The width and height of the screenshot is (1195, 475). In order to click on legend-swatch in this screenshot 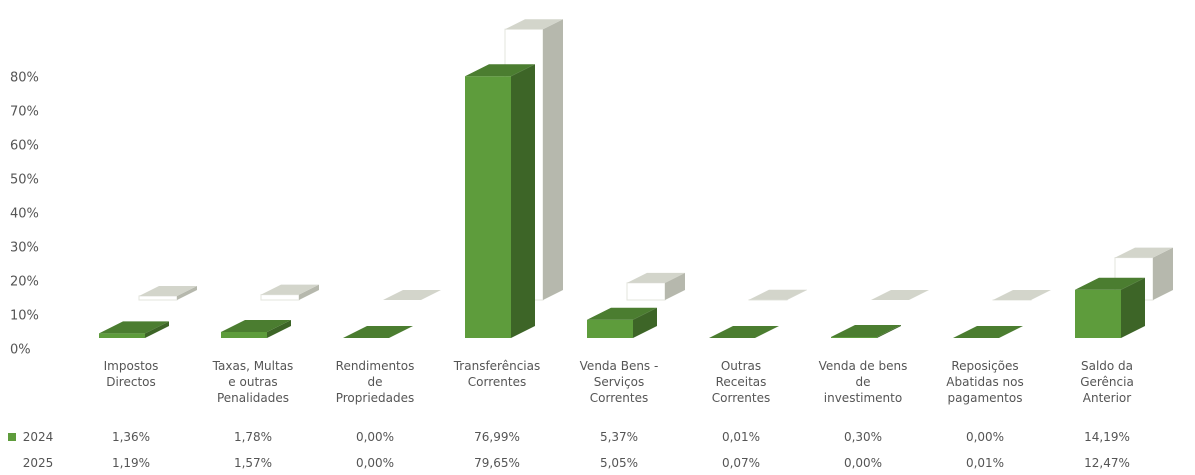, I will do `click(12, 437)`.